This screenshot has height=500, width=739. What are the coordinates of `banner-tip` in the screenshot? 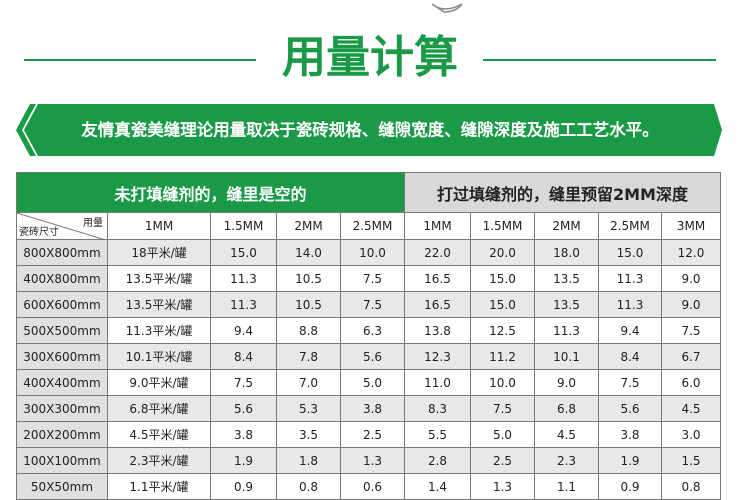 It's located at (26, 130).